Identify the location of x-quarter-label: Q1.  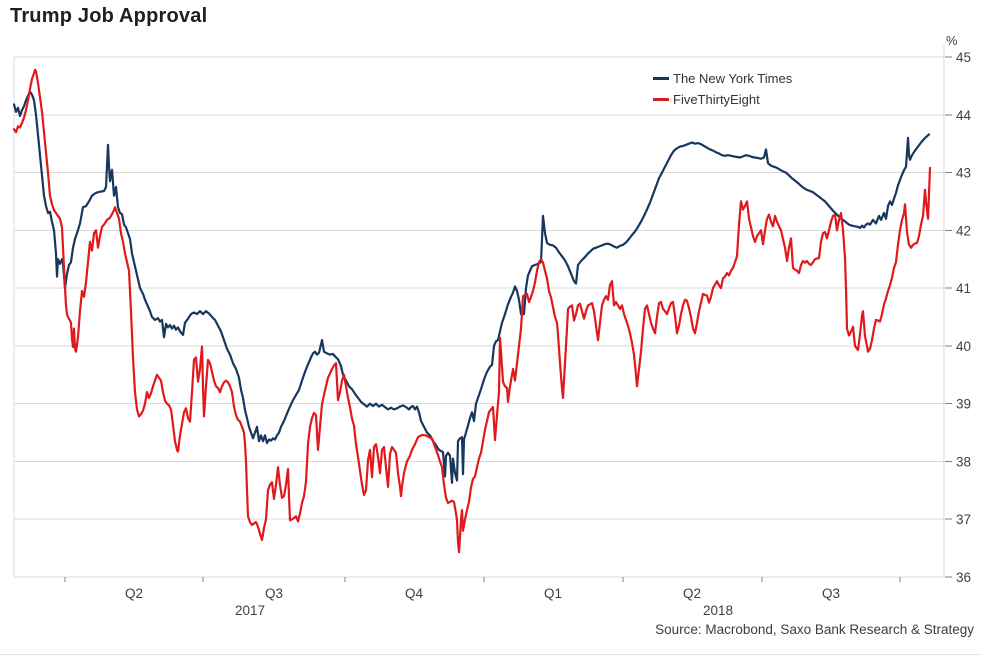
(553, 593).